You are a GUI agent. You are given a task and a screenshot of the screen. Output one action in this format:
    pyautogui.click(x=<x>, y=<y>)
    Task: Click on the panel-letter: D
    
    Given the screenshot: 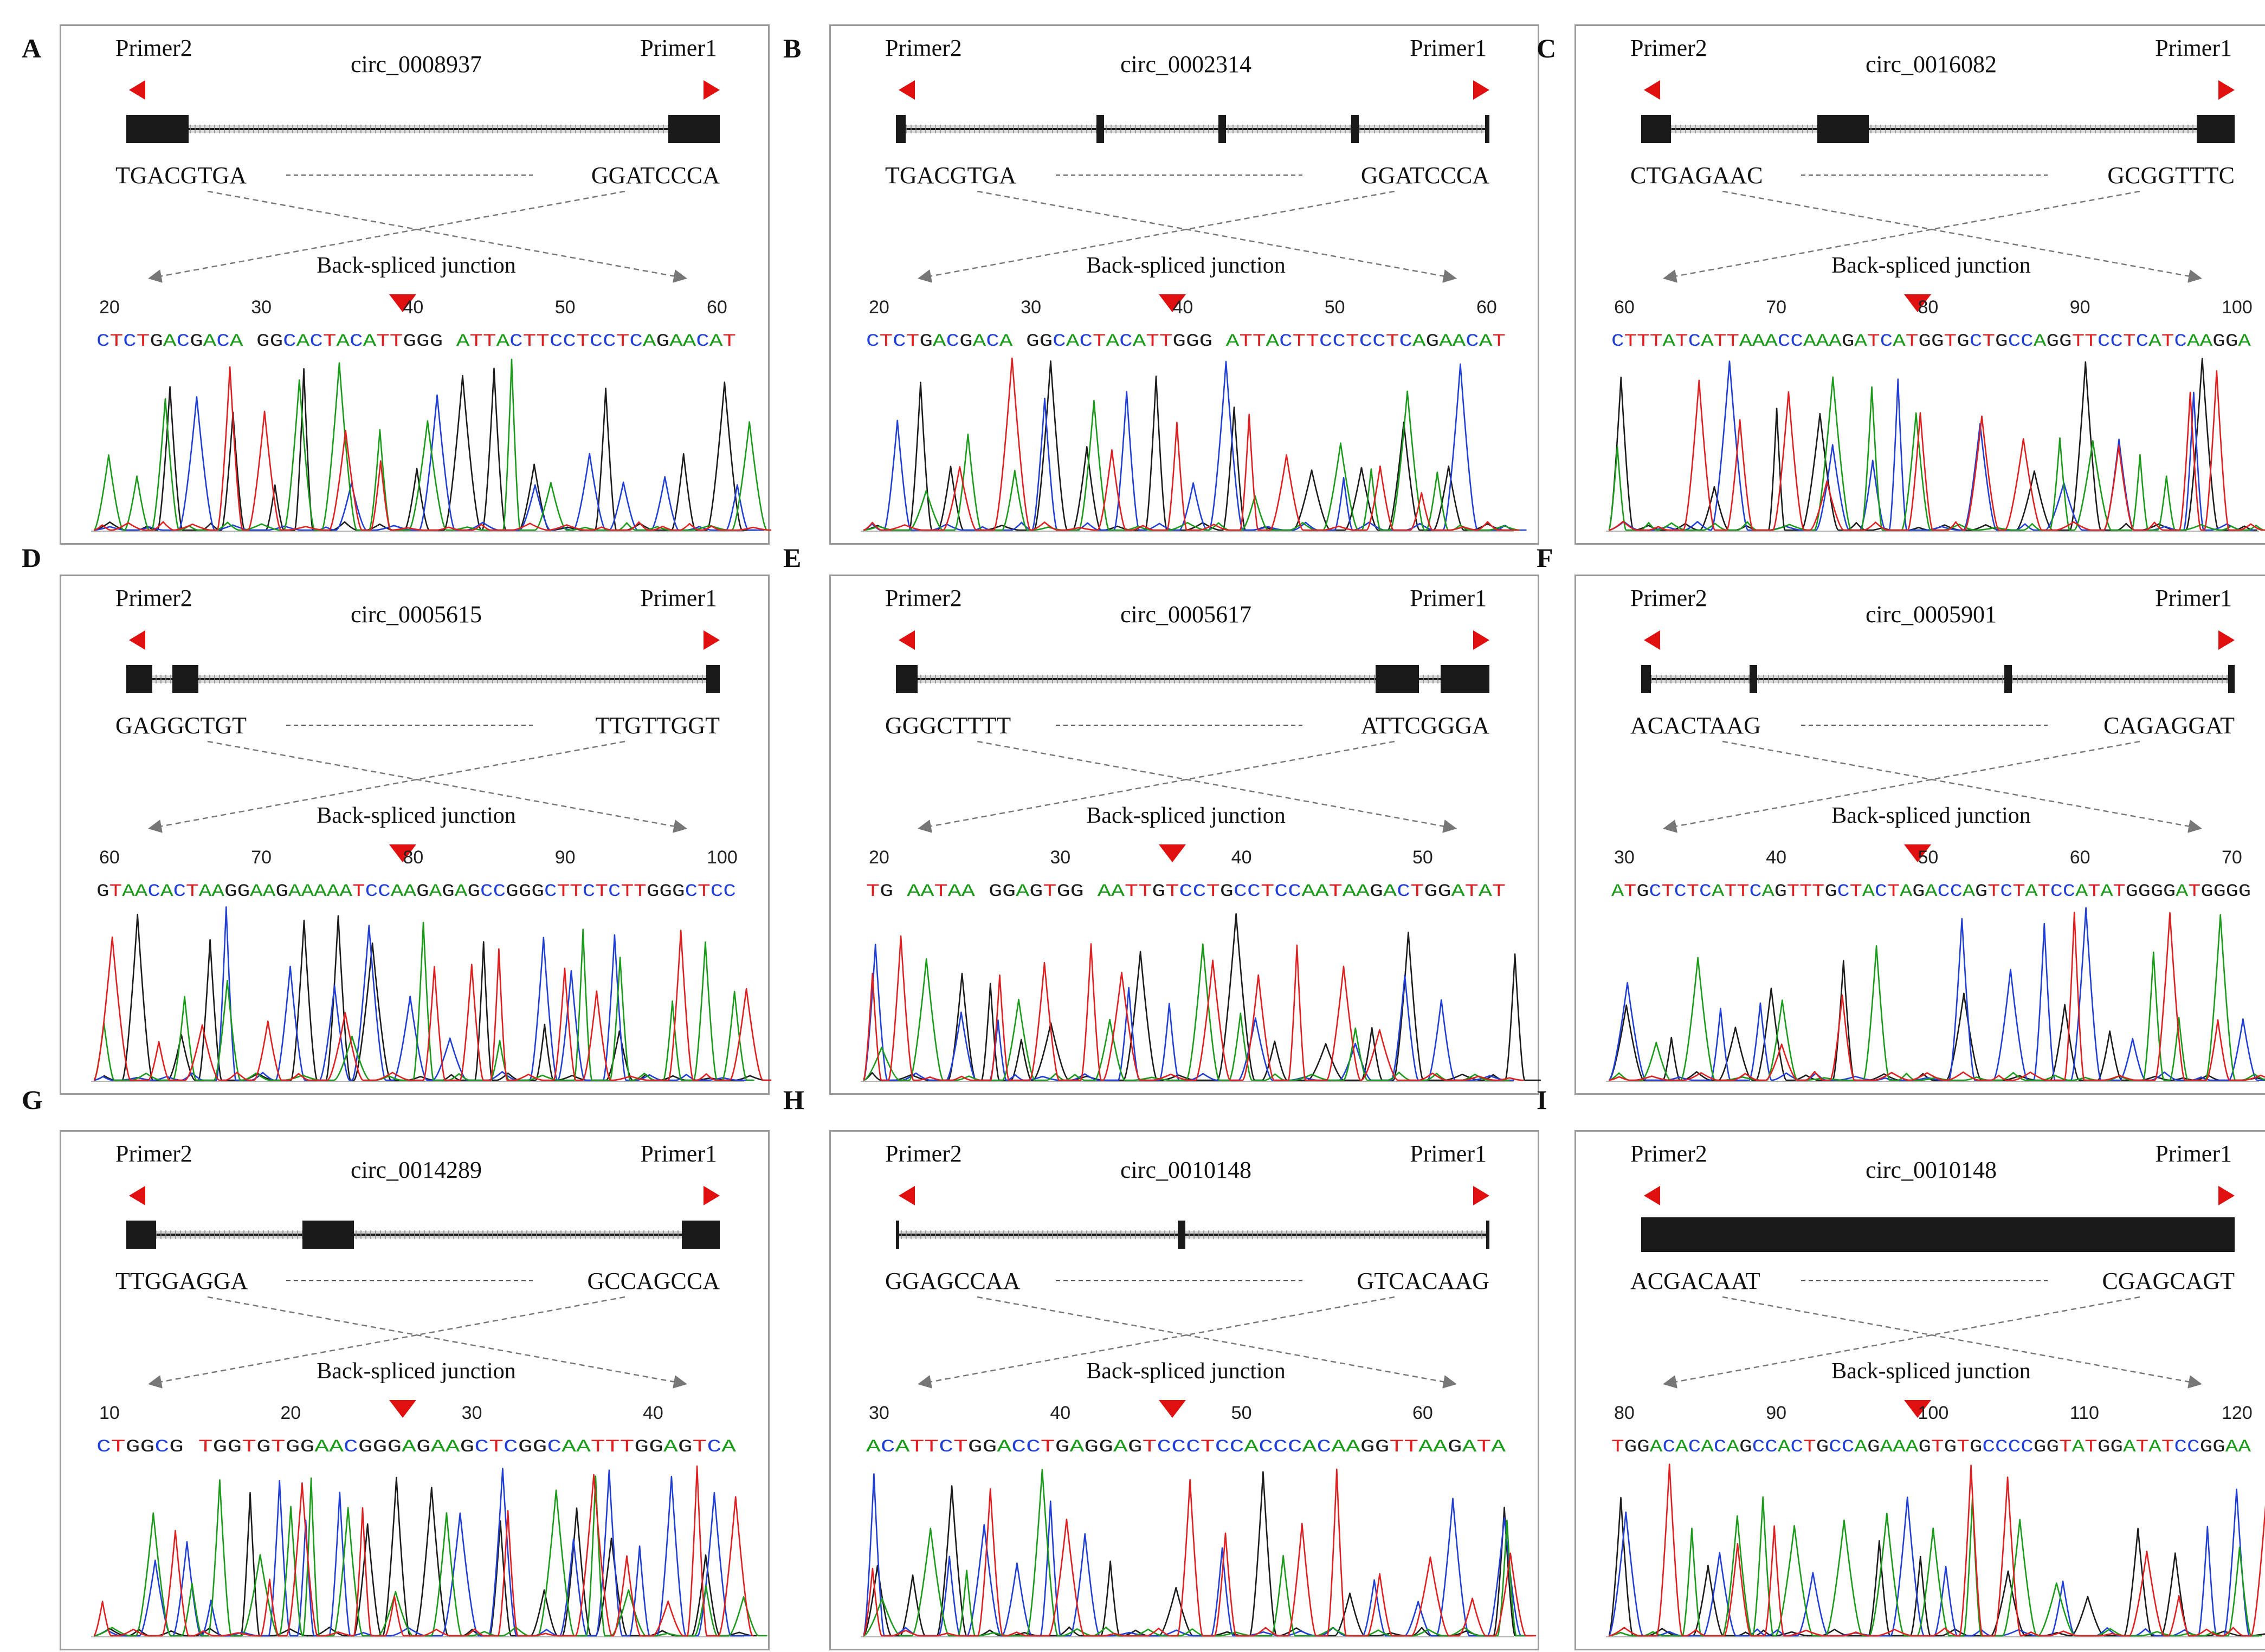 What is the action you would take?
    pyautogui.click(x=32, y=558)
    